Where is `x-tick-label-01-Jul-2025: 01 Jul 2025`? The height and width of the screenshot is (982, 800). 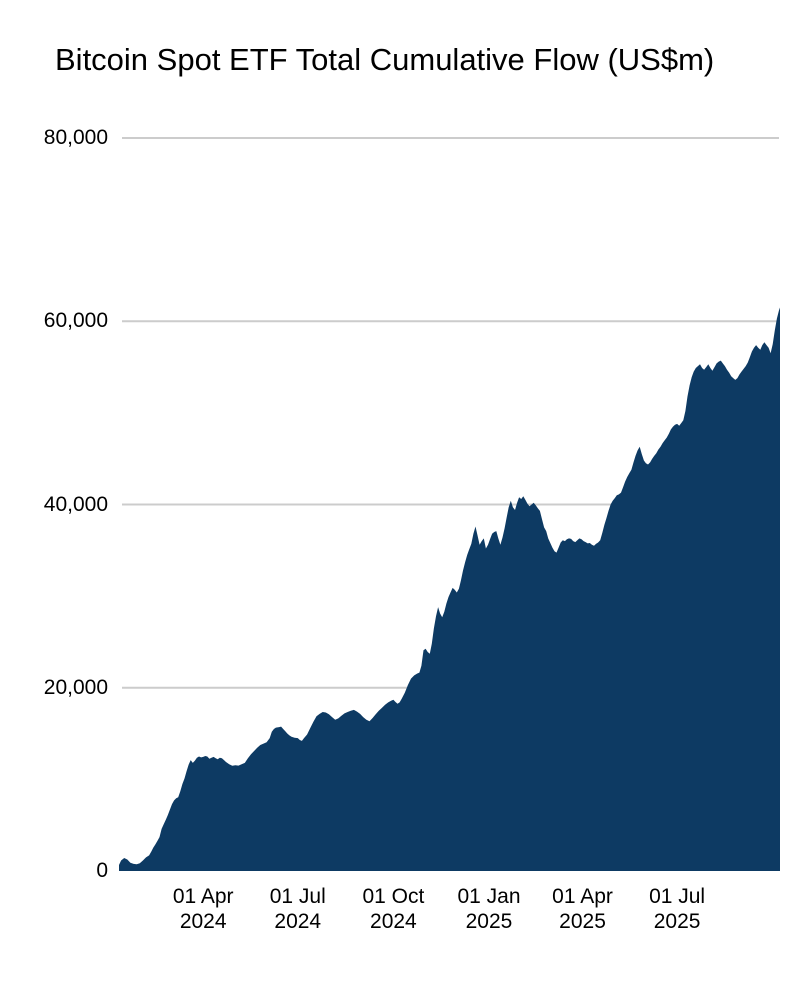
x-tick-label-01-Jul-2025: 01 Jul 2025 is located at coordinates (677, 909).